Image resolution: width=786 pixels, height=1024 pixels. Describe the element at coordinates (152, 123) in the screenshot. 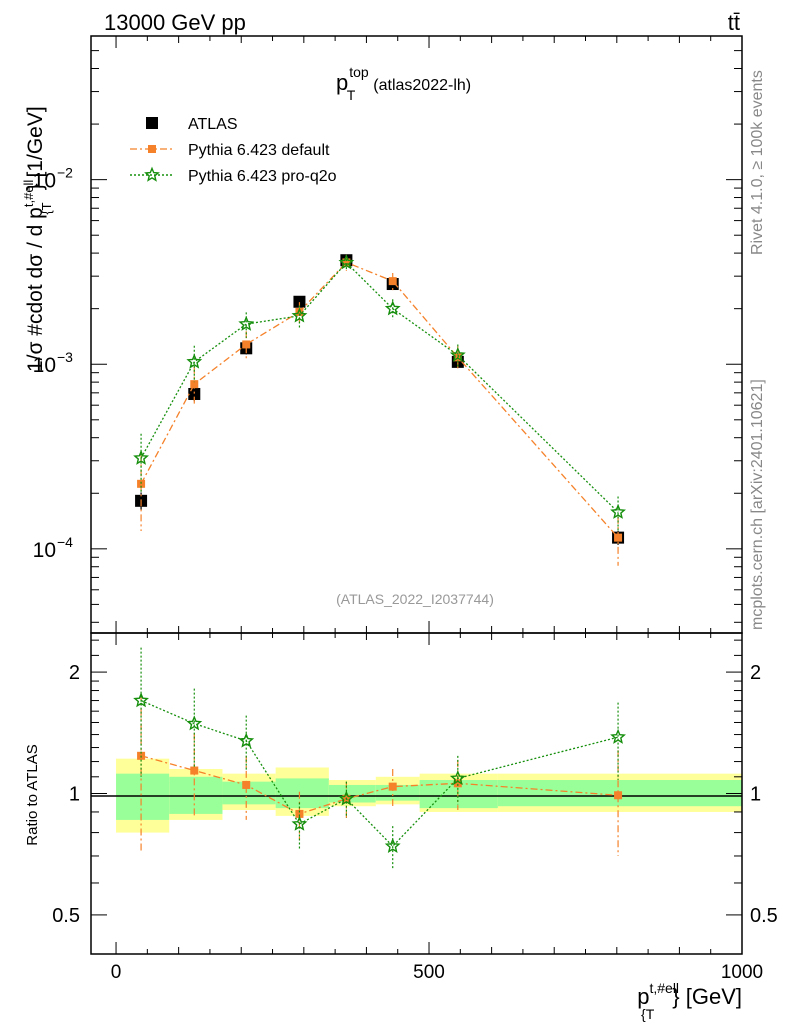

I see `legend-marker-atlas` at that location.